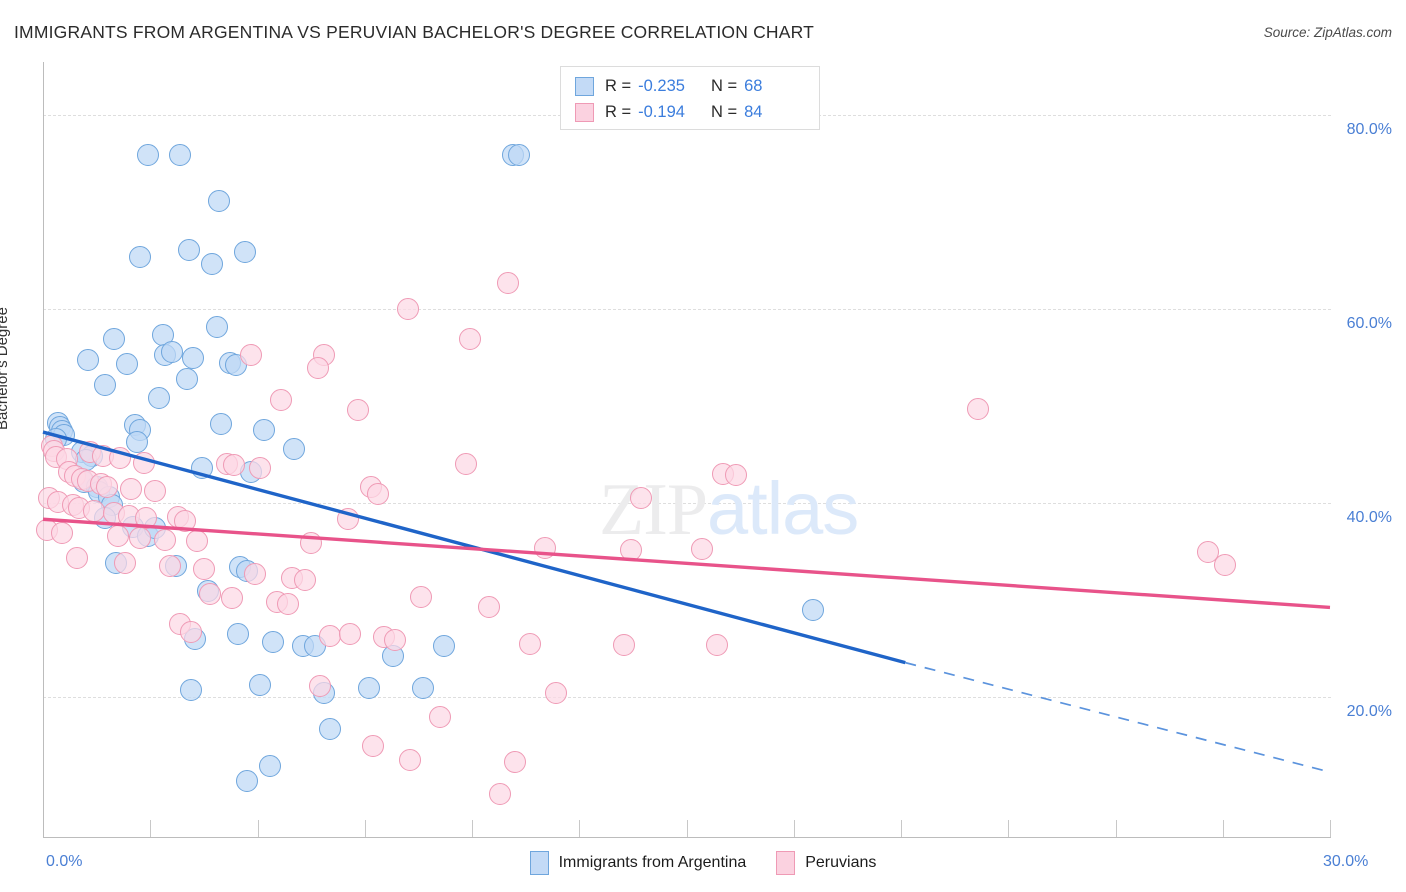 Image resolution: width=1406 pixels, height=892 pixels. What do you see at coordinates (64, 861) in the screenshot?
I see `x-axis-min-label: 0.0%` at bounding box center [64, 861].